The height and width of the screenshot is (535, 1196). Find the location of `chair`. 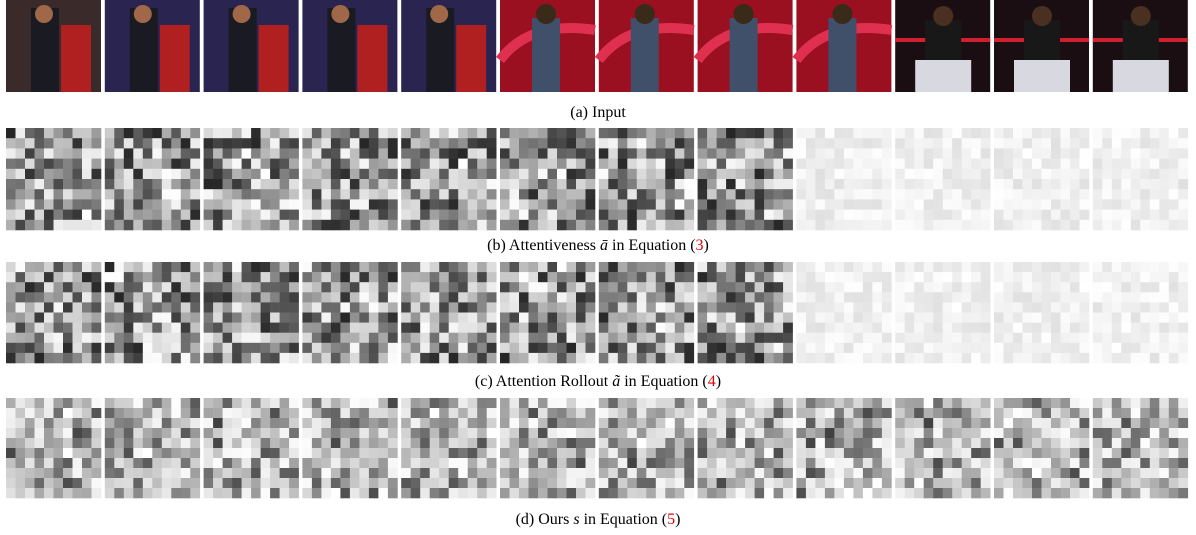

chair is located at coordinates (471, 58).